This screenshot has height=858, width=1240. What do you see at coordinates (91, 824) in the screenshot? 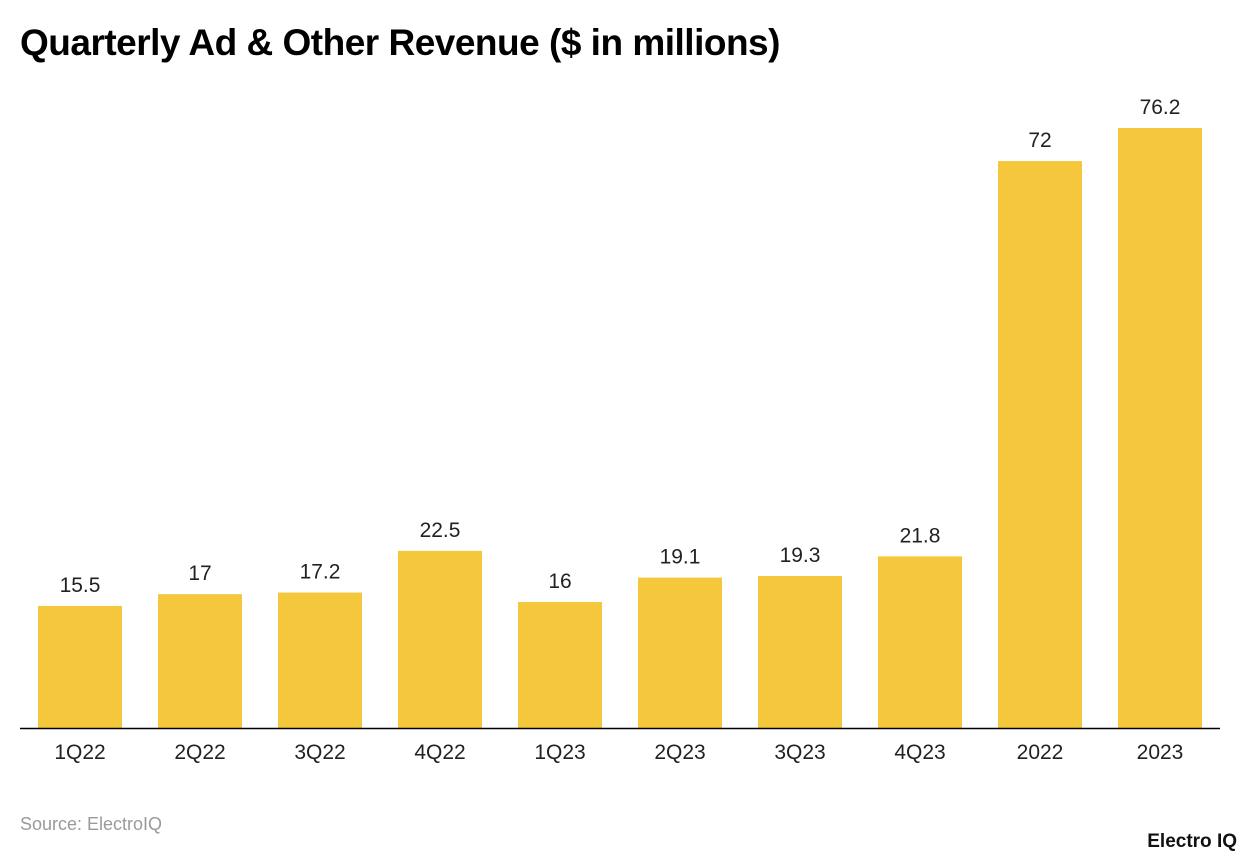
I see `source-note: Source: ElectroIQ` at bounding box center [91, 824].